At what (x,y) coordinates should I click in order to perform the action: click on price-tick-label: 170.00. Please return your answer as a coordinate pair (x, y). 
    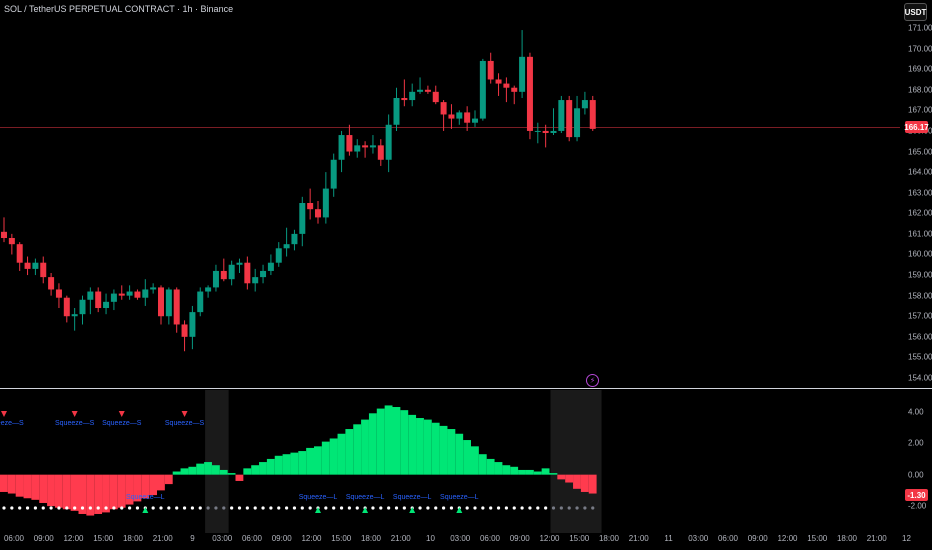
    Looking at the image, I should click on (920, 49).